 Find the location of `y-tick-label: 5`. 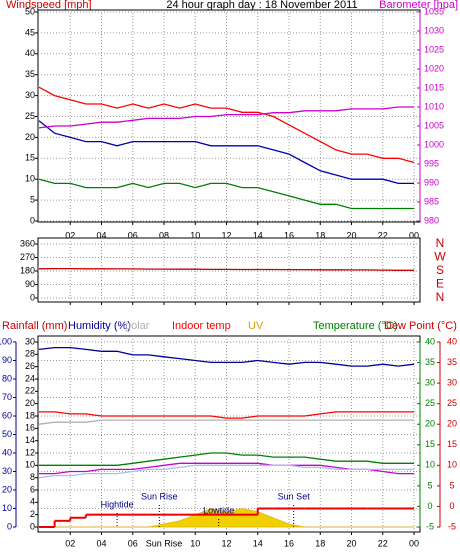

y-tick-label: 5 is located at coordinates (451, 485).